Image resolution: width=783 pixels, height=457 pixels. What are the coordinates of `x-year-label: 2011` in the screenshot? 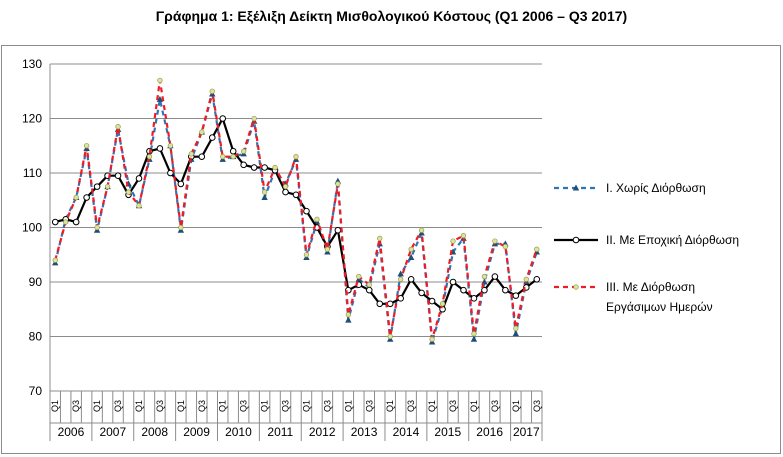 It's located at (280, 432).